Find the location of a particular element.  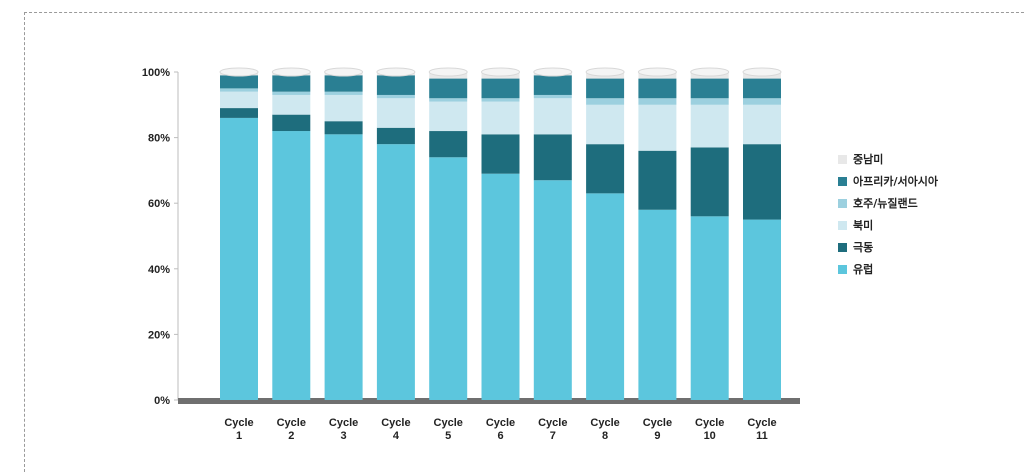

legend-item: 호주/뉴질랜드 is located at coordinates (888, 203).